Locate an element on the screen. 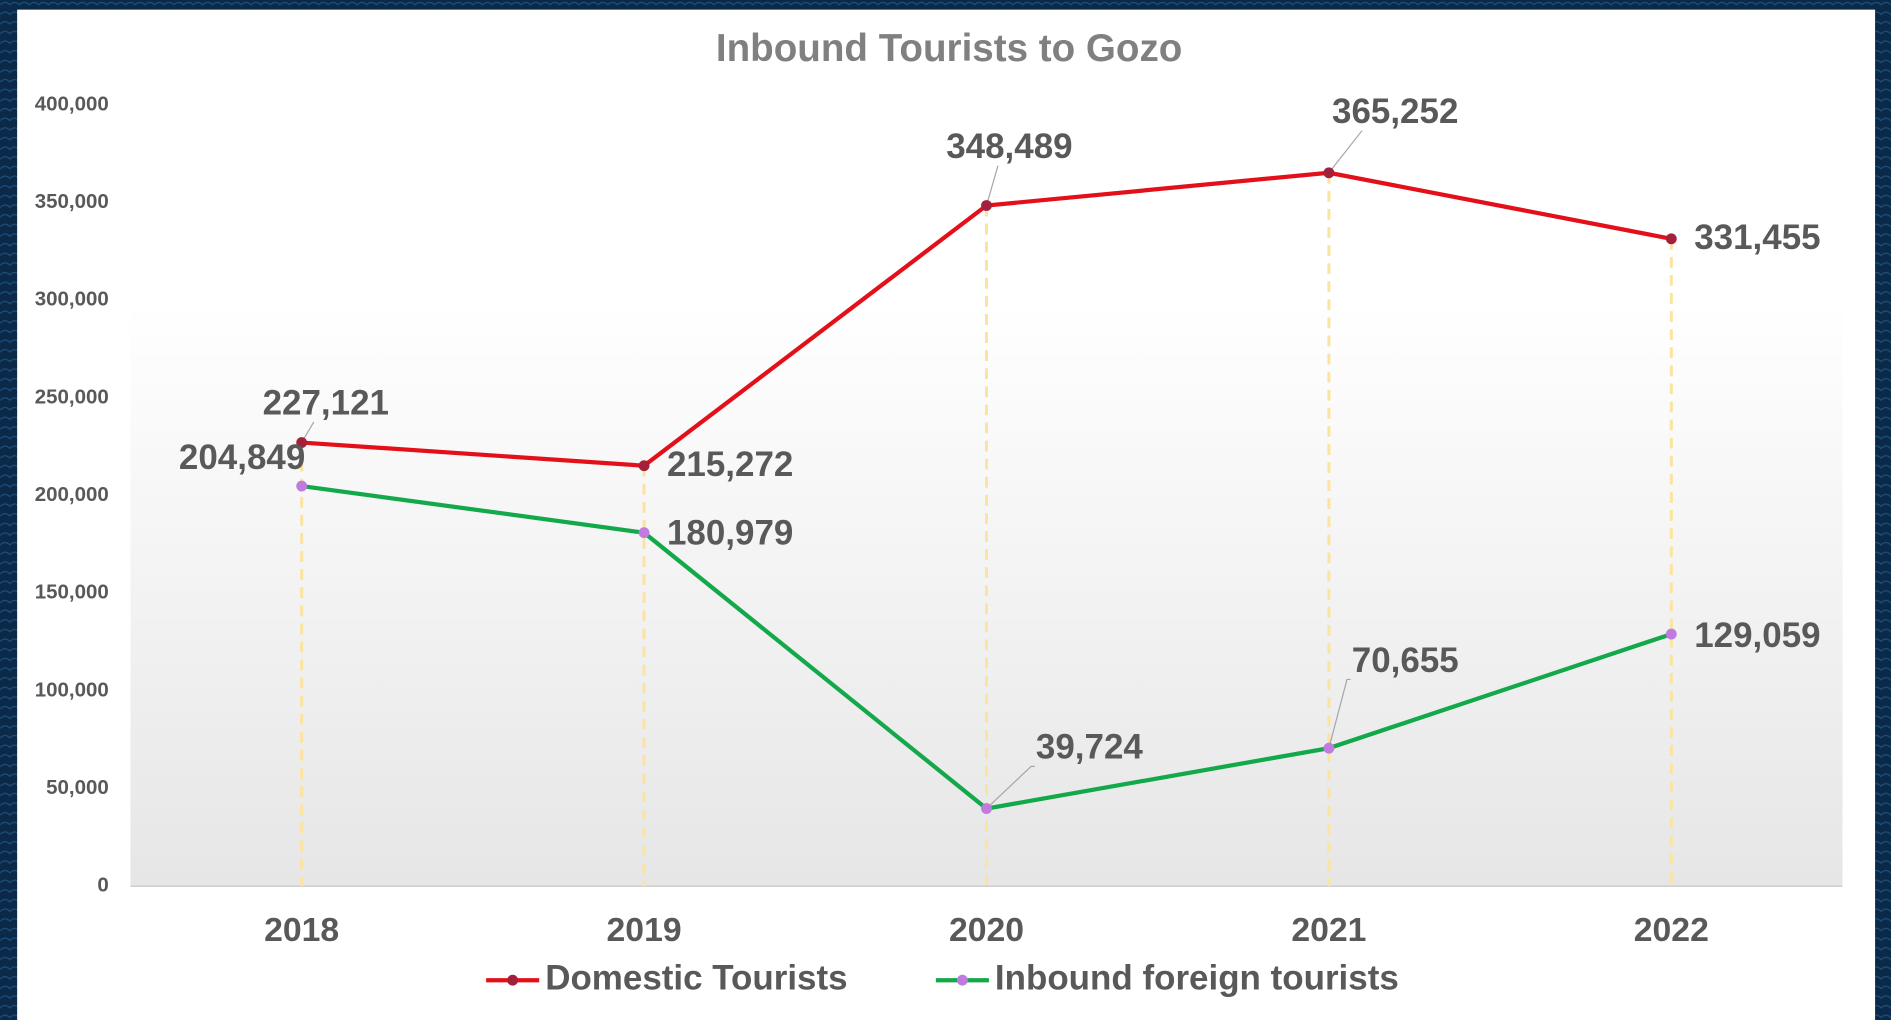 The height and width of the screenshot is (1020, 1891). y-tick-label: 350,000 is located at coordinates (72, 201).